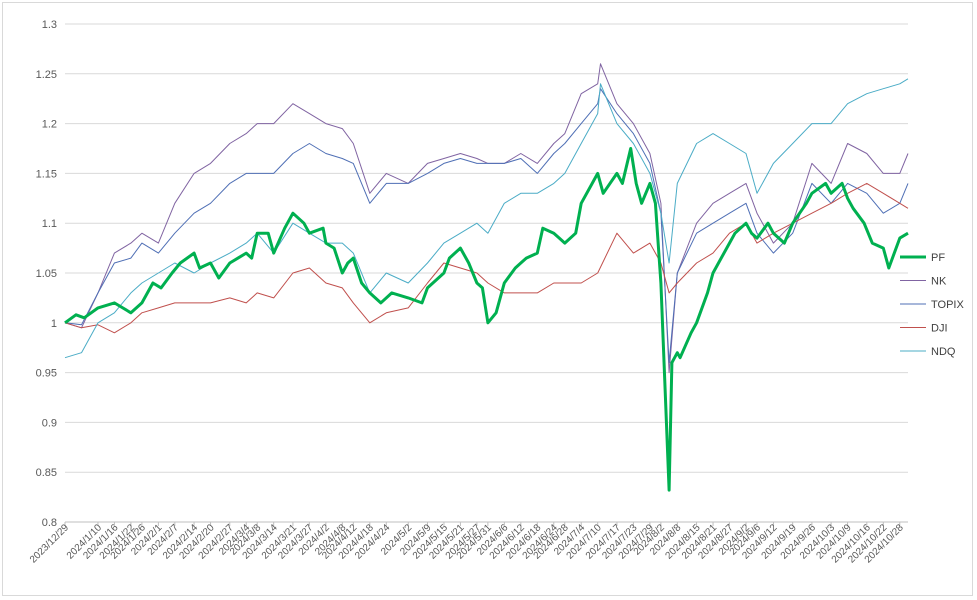 The width and height of the screenshot is (977, 600). What do you see at coordinates (54, 324) in the screenshot?
I see `y-tick-label: 1` at bounding box center [54, 324].